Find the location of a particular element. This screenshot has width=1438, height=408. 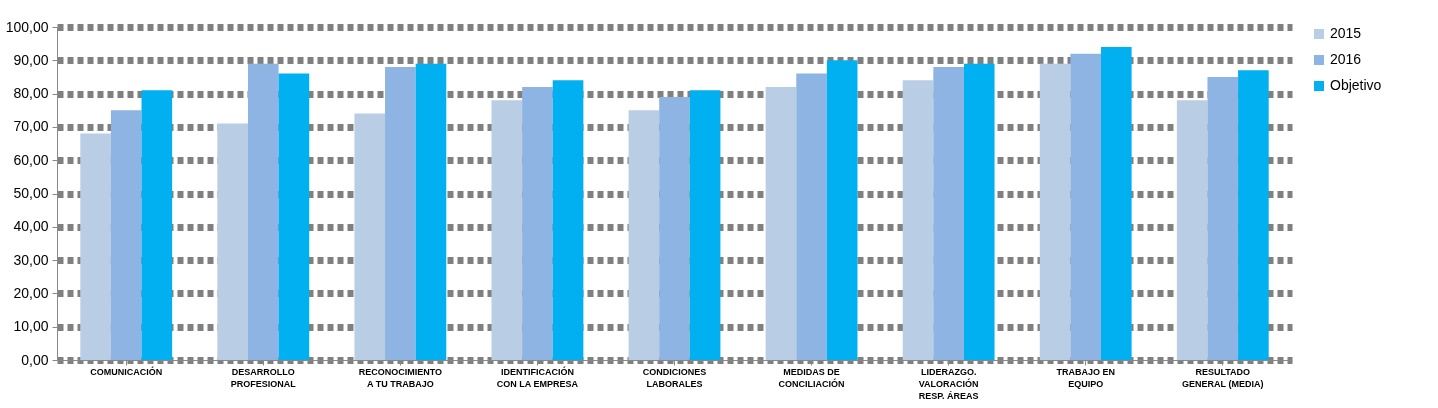

y-tick-label: 40,00 is located at coordinates (31, 226).